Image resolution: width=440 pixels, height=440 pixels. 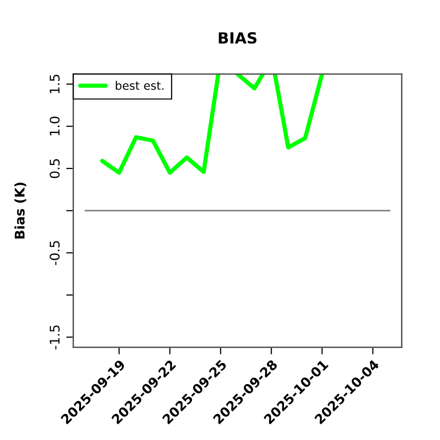 What do you see at coordinates (55, 126) in the screenshot?
I see `y-tick-label: 1.0` at bounding box center [55, 126].